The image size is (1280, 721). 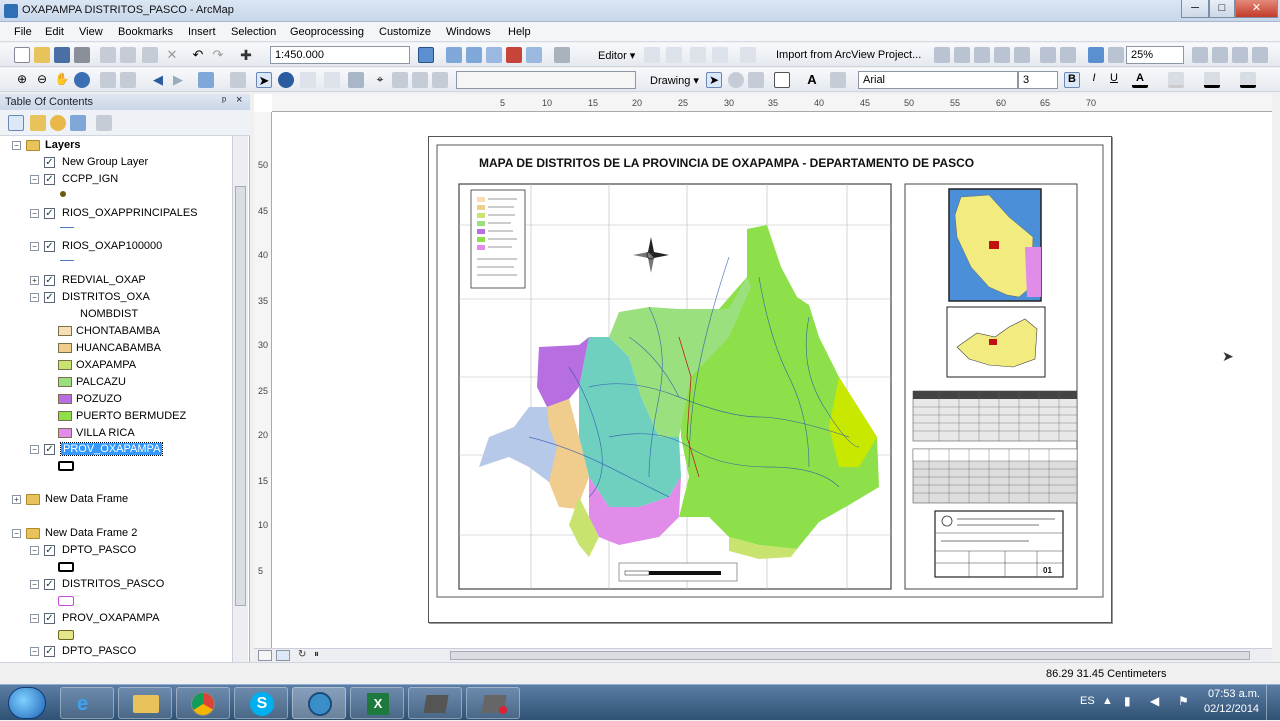 What do you see at coordinates (454, 55) in the screenshot?
I see `layout-icon` at bounding box center [454, 55].